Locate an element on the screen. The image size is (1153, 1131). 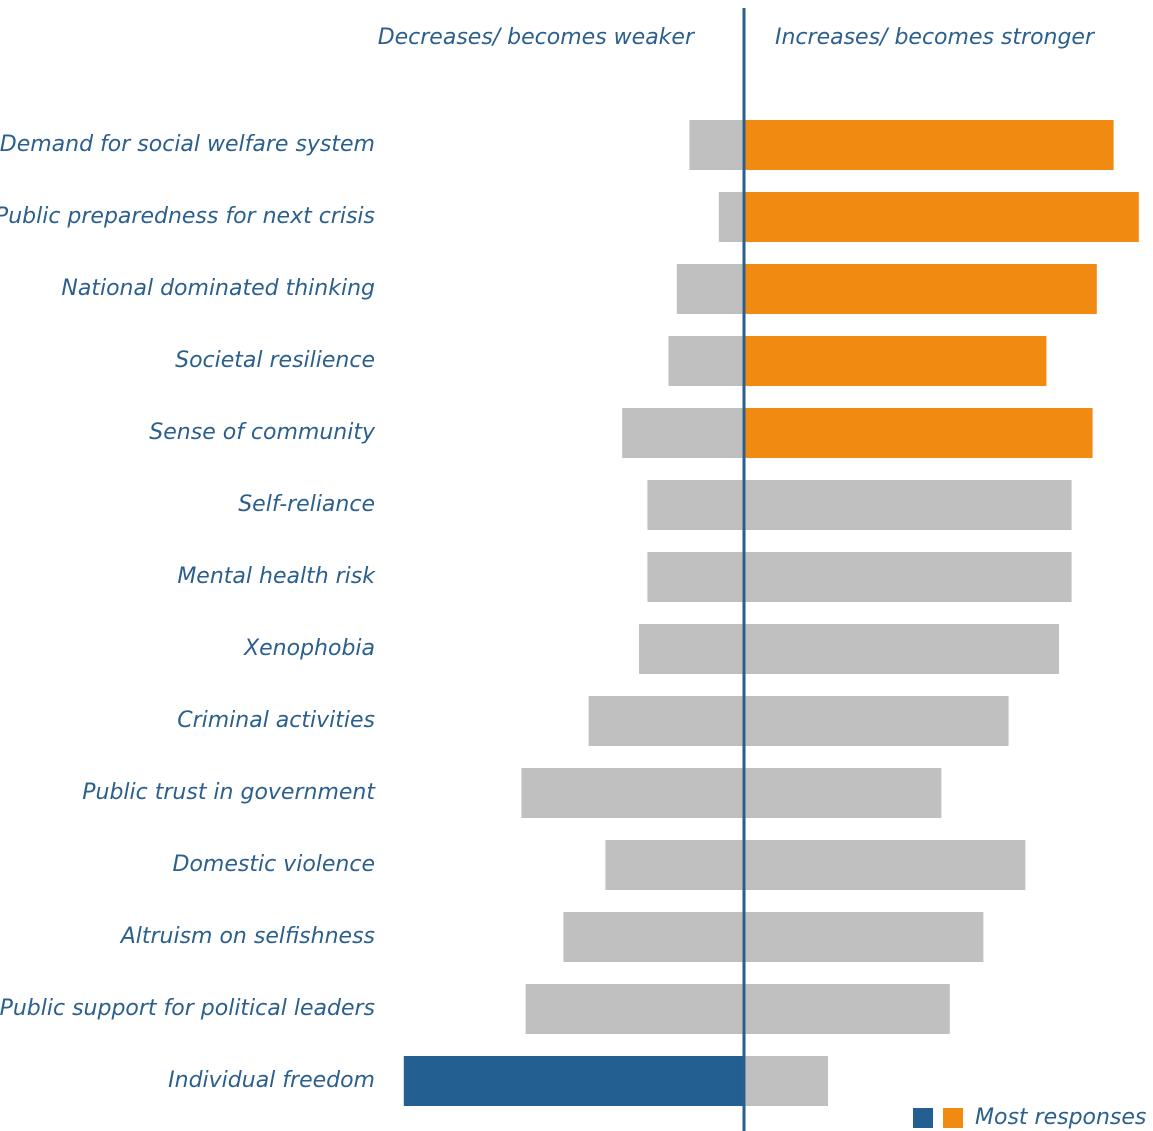
category-label: National dominated thinking is located at coordinates (218, 288).